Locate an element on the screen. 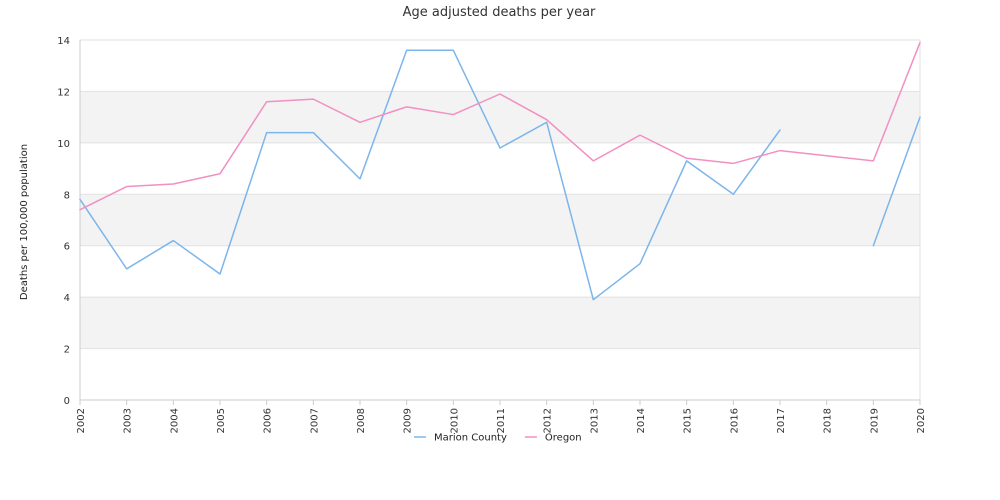 The width and height of the screenshot is (1000, 500). legend-item: Oregon is located at coordinates (553, 438).